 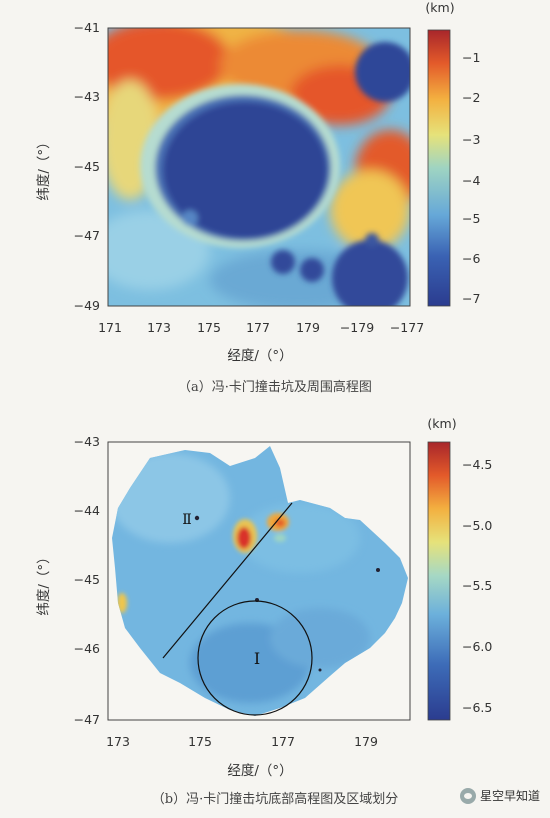 What do you see at coordinates (477, 525) in the screenshot?
I see `colorbar-tick: −5.0` at bounding box center [477, 525].